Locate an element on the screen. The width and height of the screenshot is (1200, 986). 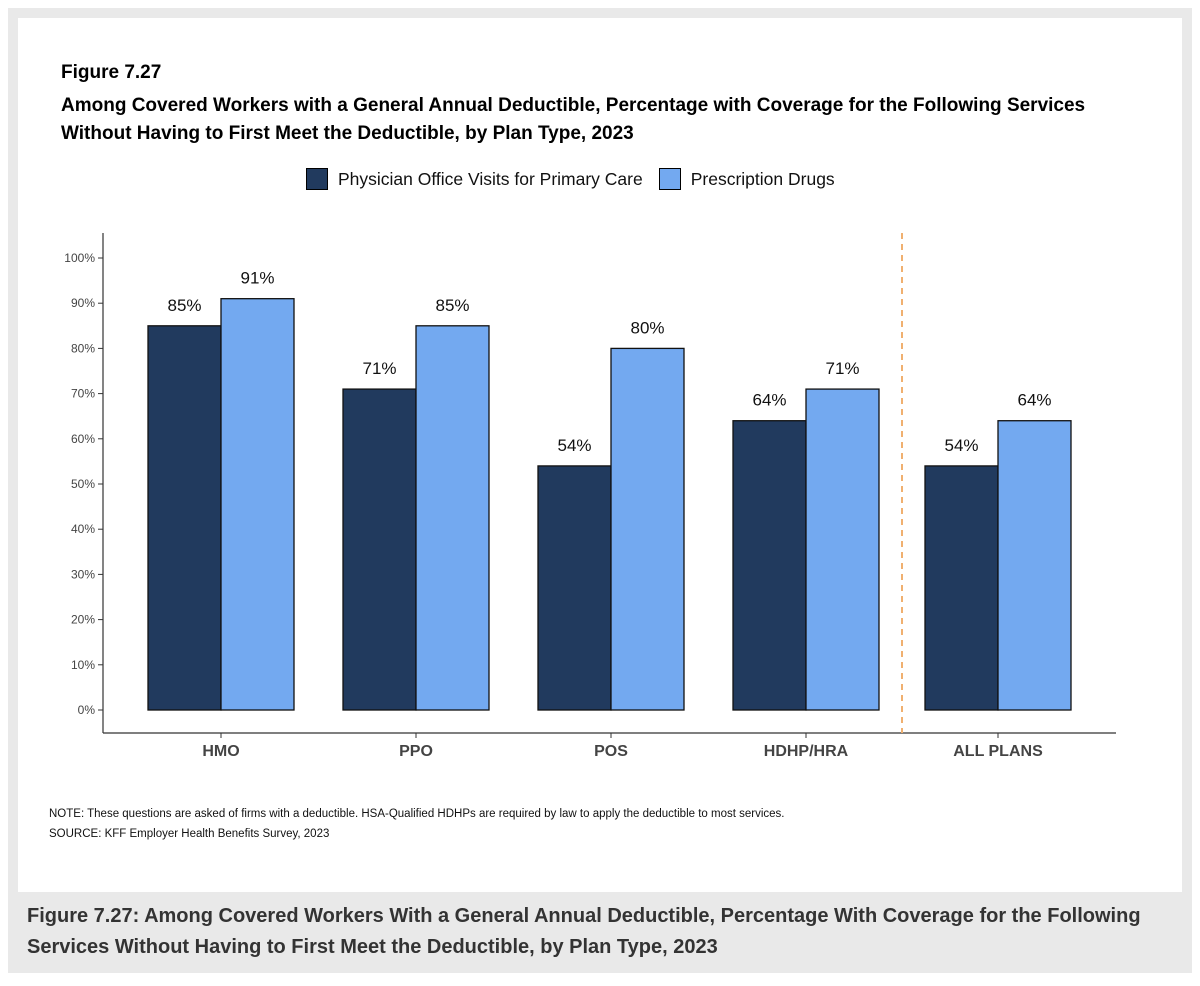
data-label: 91% is located at coordinates (257, 278).